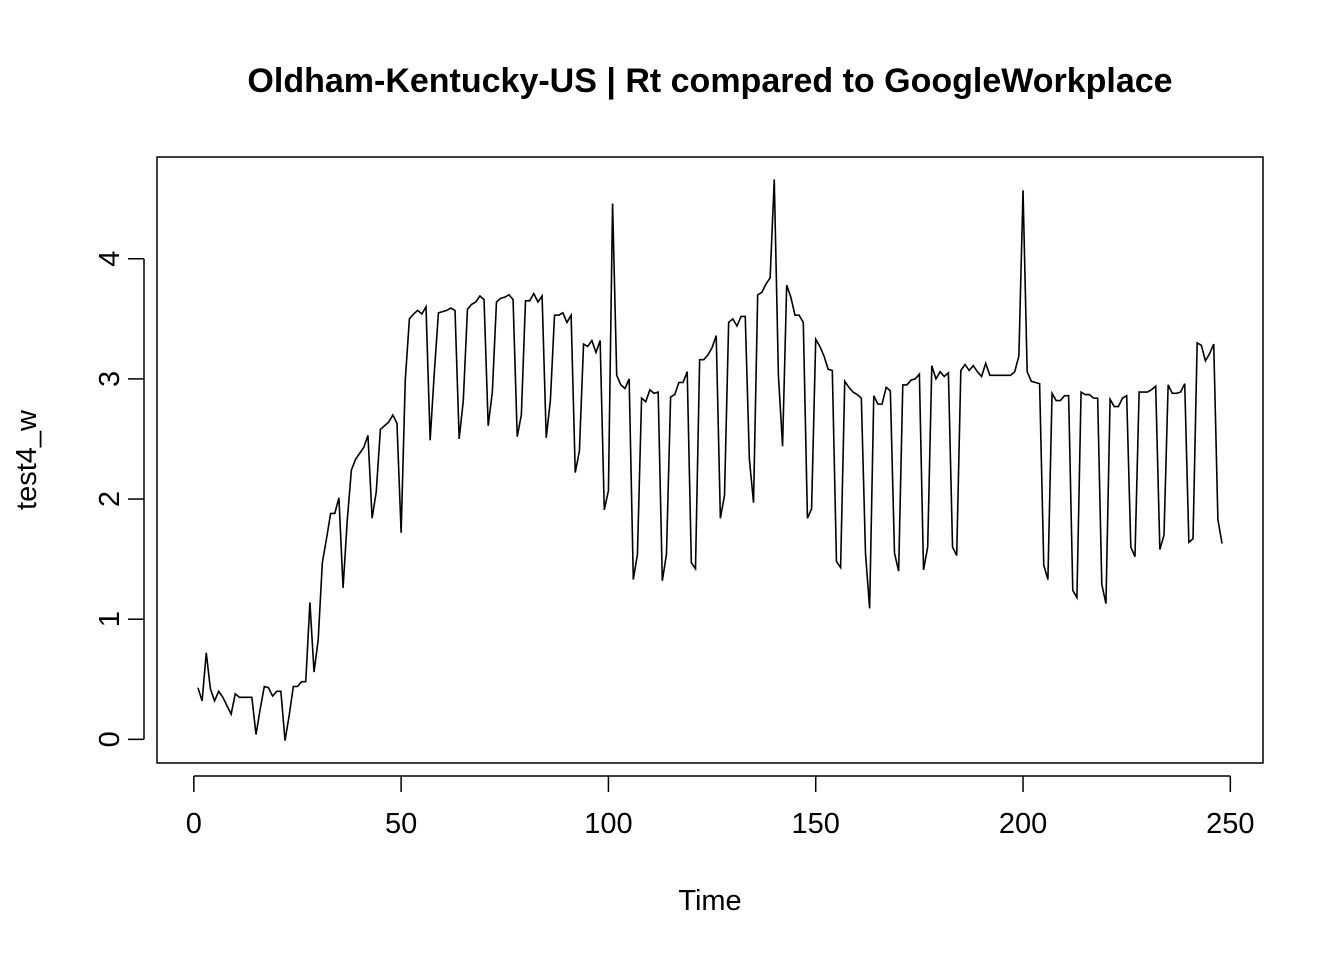 The height and width of the screenshot is (960, 1344). I want to click on y-tick-label: 0, so click(110, 739).